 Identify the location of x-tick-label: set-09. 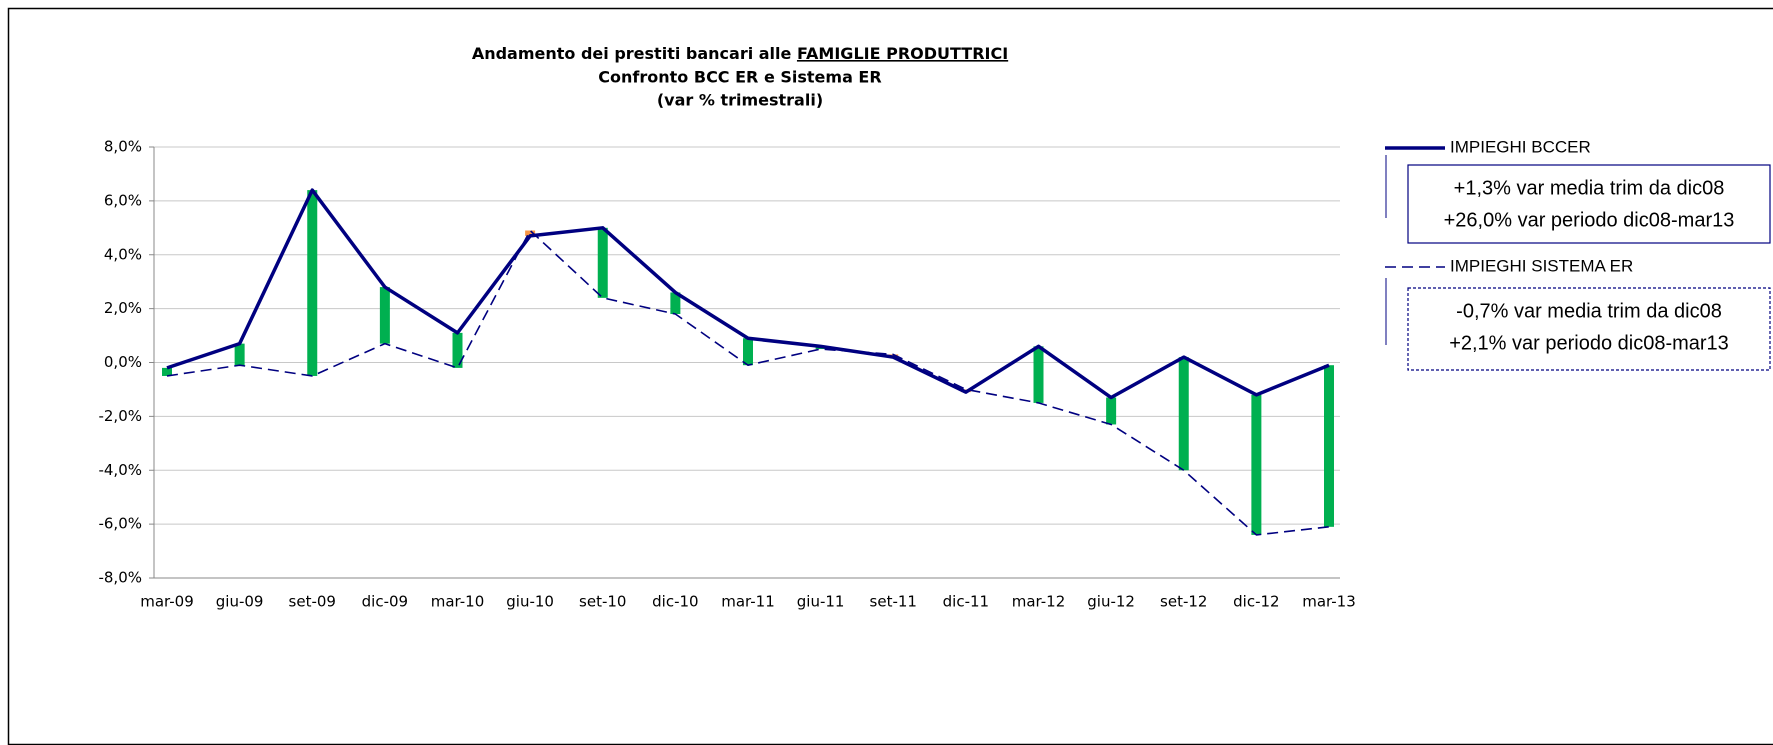
(312, 602).